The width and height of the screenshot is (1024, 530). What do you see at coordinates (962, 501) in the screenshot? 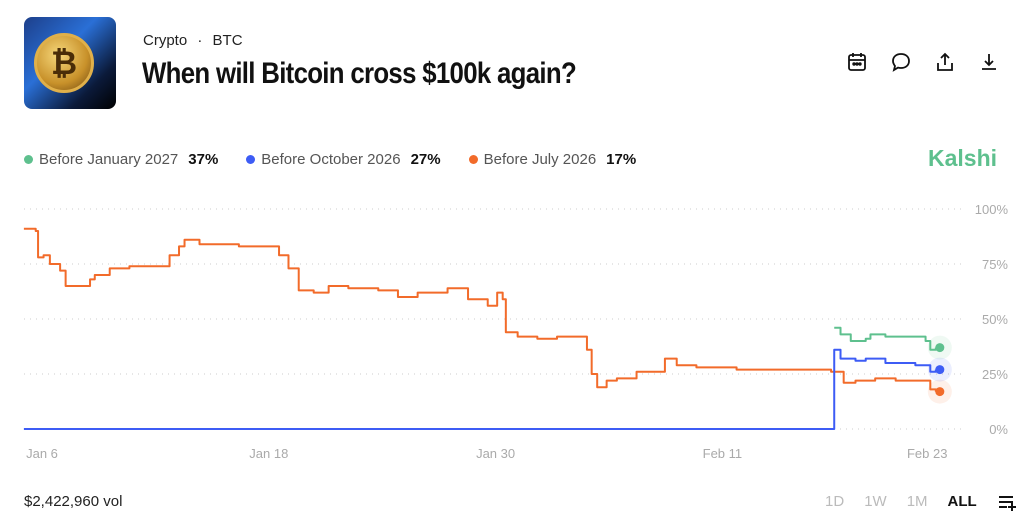
I see `timeframe-all: ALL` at bounding box center [962, 501].